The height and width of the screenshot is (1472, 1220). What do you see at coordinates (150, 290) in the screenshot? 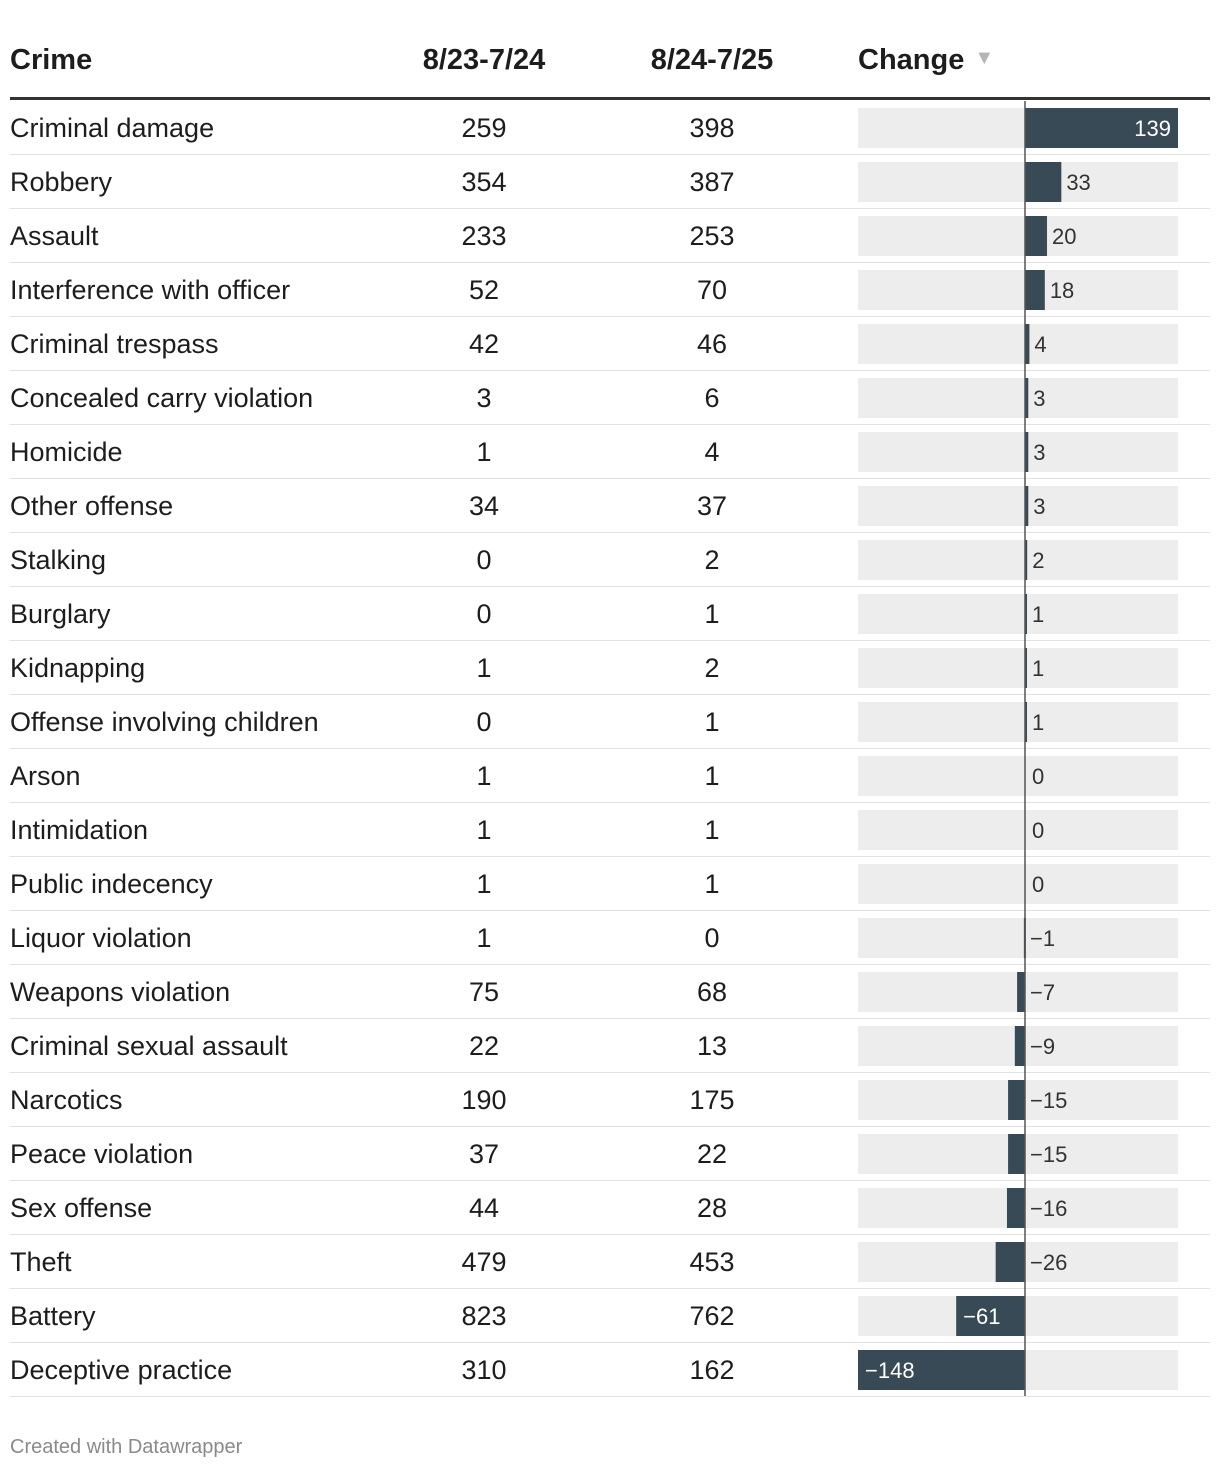
I see `crime-cell: Interference with officer` at bounding box center [150, 290].